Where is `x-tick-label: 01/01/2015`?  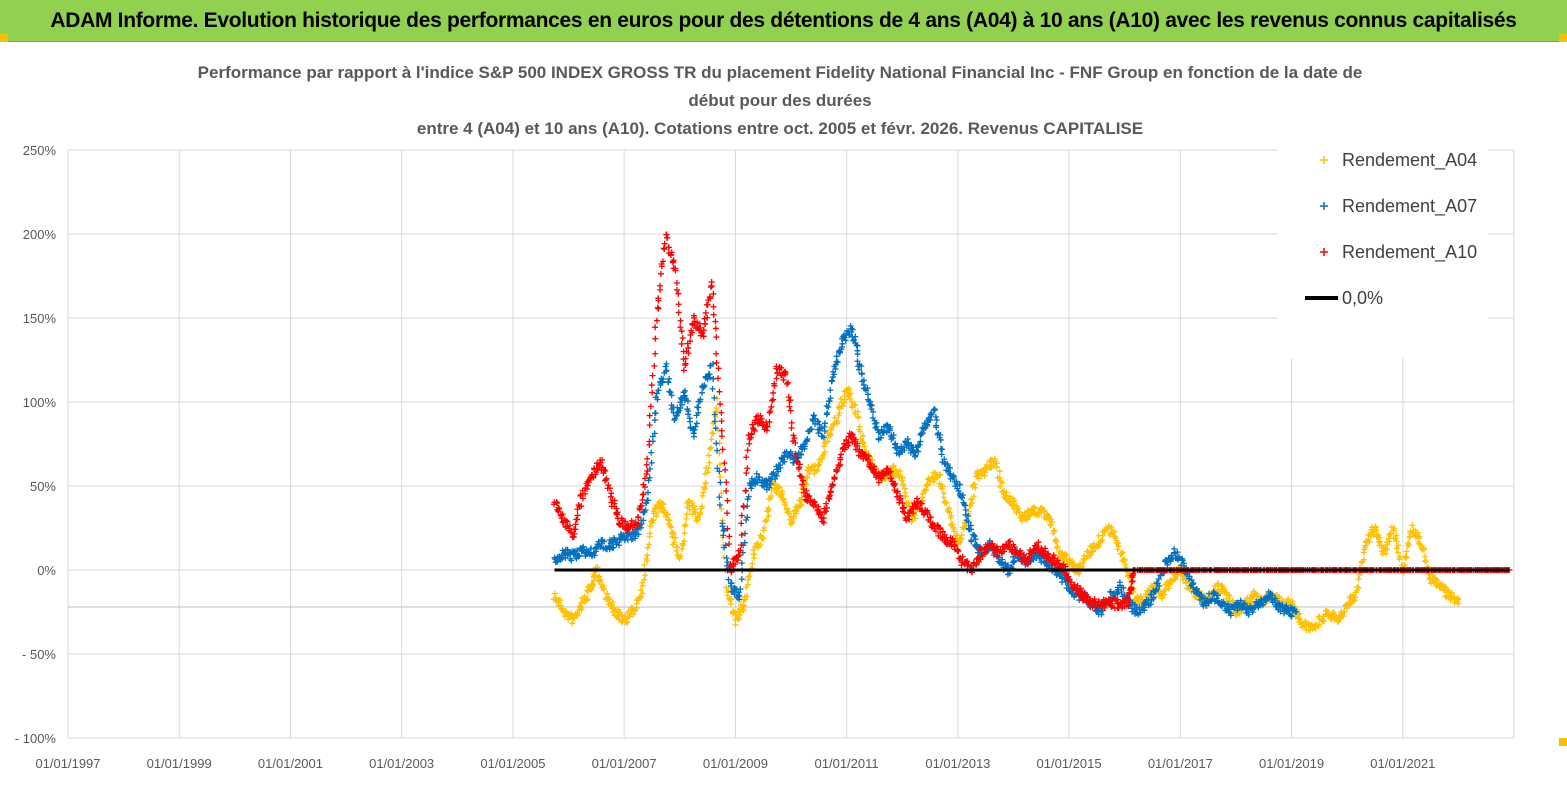
x-tick-label: 01/01/2015 is located at coordinates (1069, 763).